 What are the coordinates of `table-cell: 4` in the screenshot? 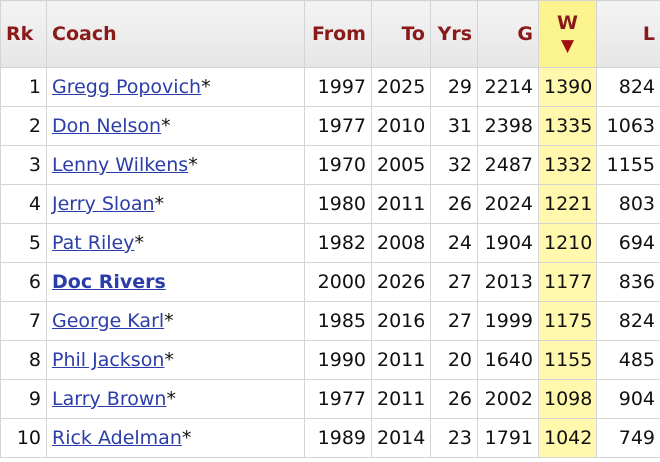 It's located at (23, 204).